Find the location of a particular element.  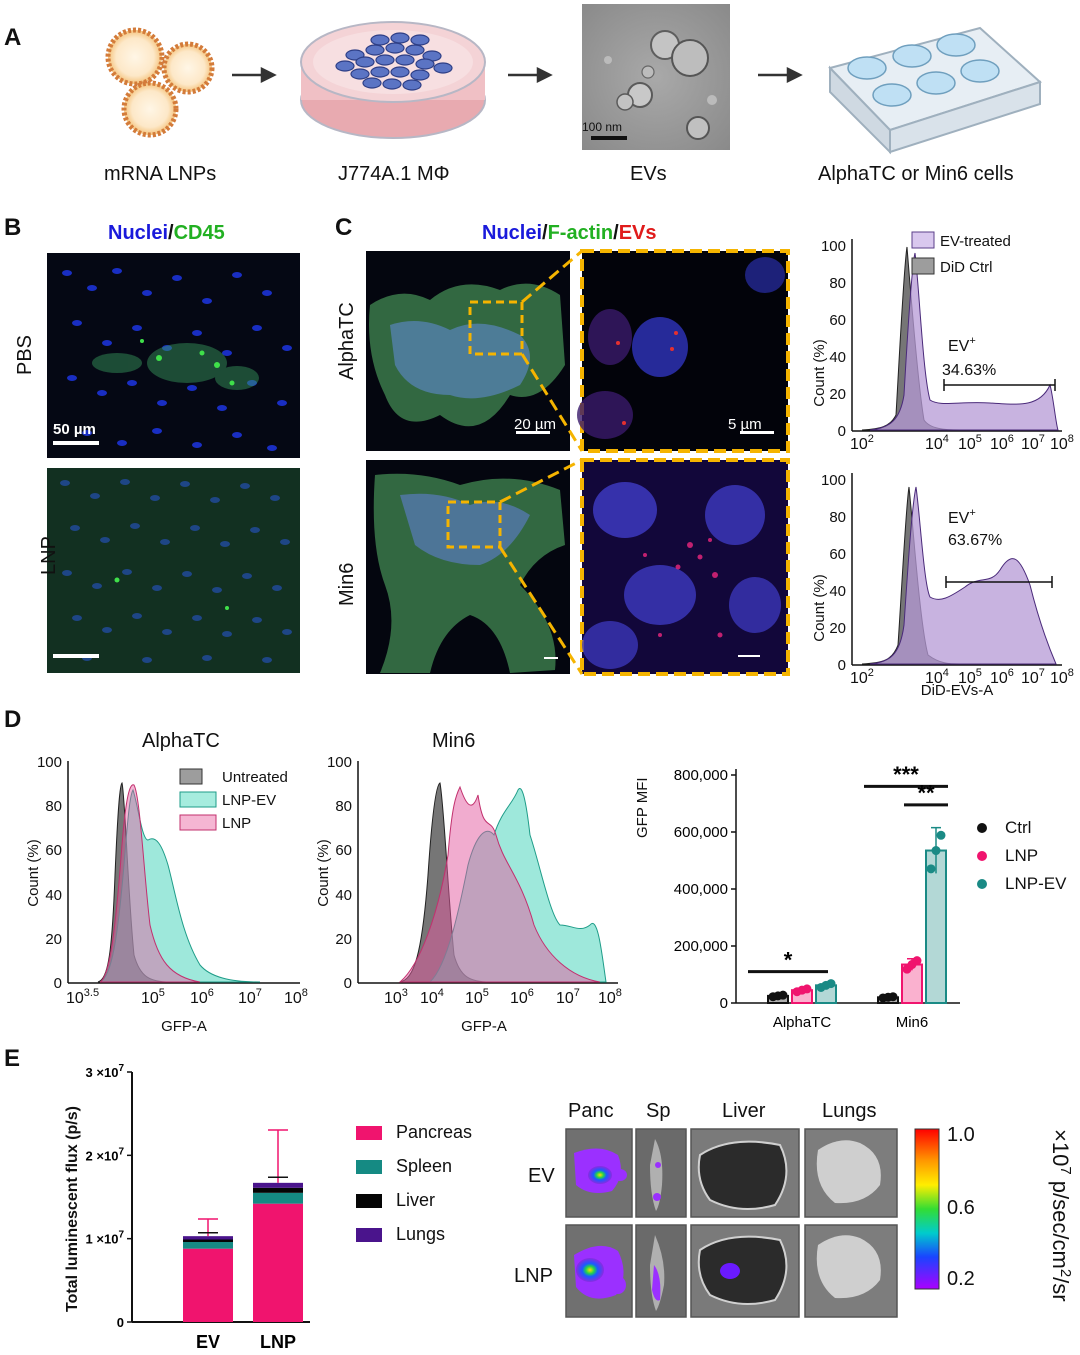

panel-c-title: Nuclei/F-actin/EVs is located at coordinates (569, 233).